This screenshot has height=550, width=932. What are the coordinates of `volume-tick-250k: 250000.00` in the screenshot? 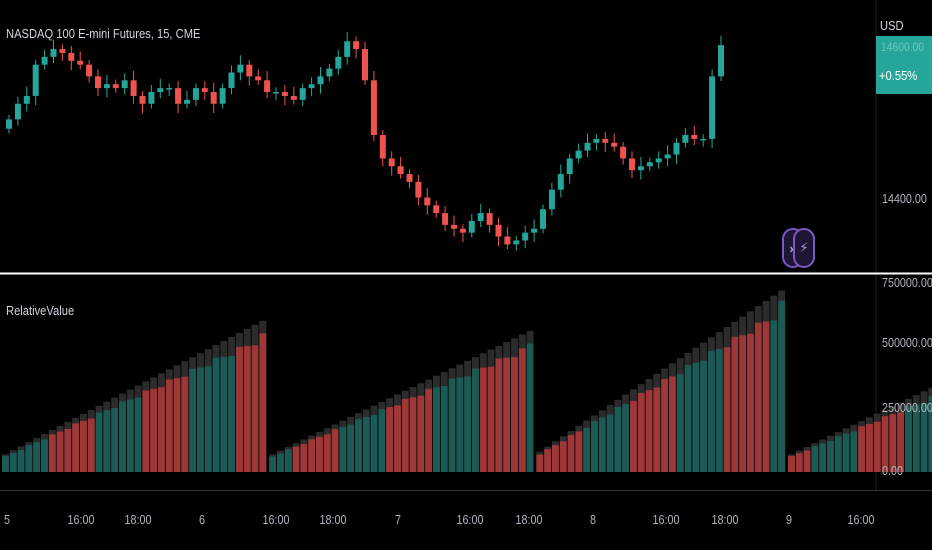 It's located at (907, 408).